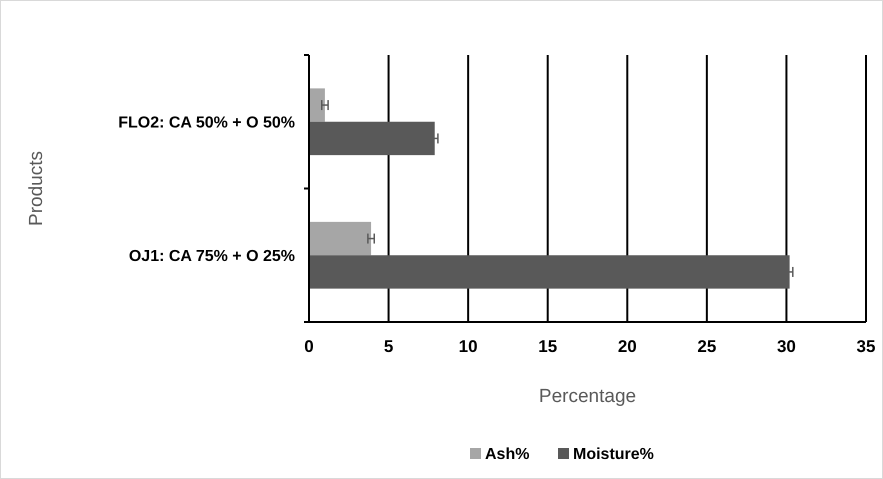  Describe the element at coordinates (206, 123) in the screenshot. I see `y-tick-label: FLO2: CA 50% + O 50%` at that location.